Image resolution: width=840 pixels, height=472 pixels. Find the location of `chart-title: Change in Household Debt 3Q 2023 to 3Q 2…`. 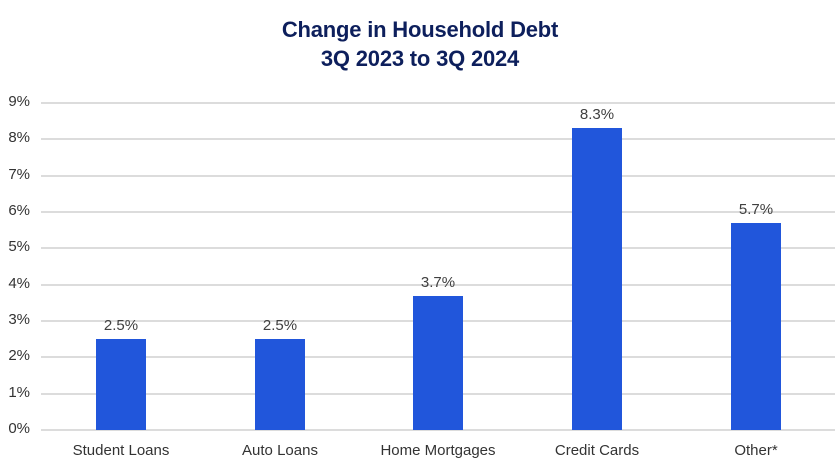

chart-title: Change in Household Debt 3Q 2023 to 3Q 2… is located at coordinates (420, 44).